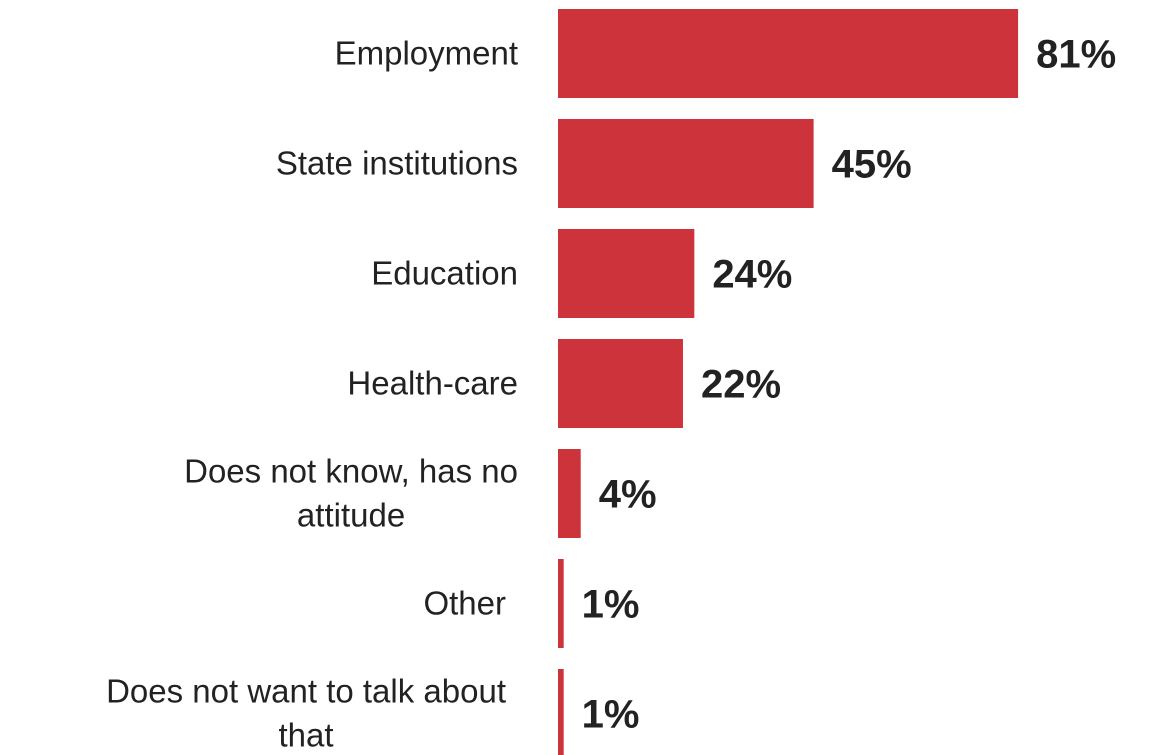 The height and width of the screenshot is (755, 1162). What do you see at coordinates (397, 163) in the screenshot?
I see `category-label-state-institutions: State institutions` at bounding box center [397, 163].